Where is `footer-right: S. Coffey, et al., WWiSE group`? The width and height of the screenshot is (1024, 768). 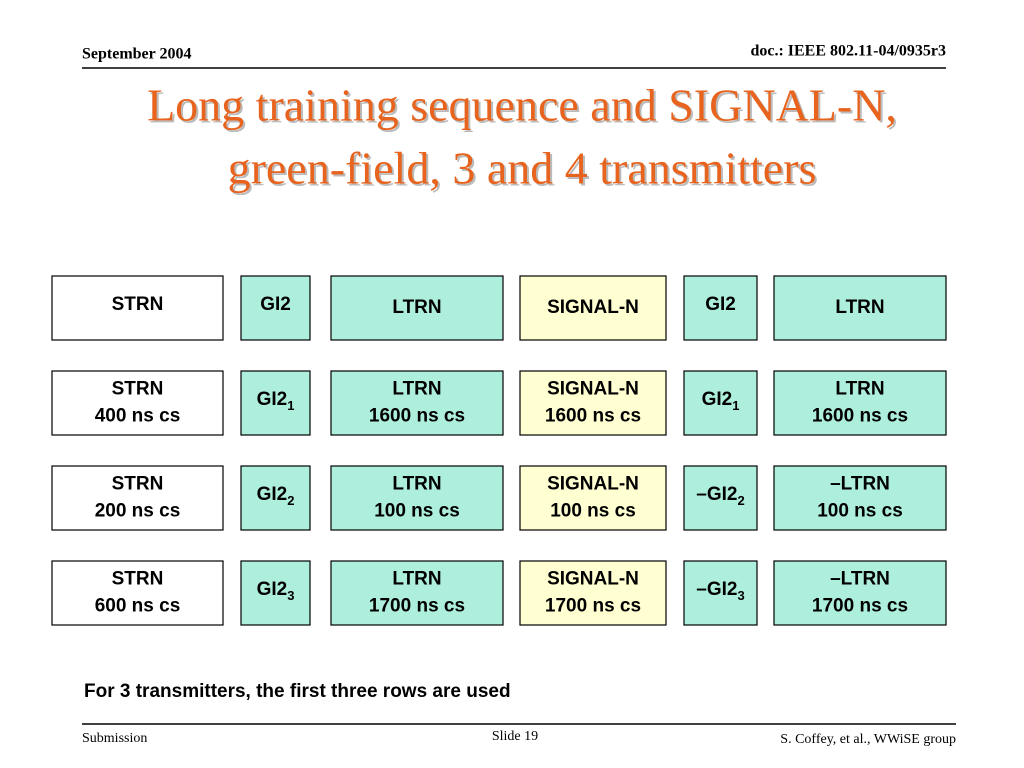
footer-right: S. Coffey, et al., WWiSE group is located at coordinates (868, 739).